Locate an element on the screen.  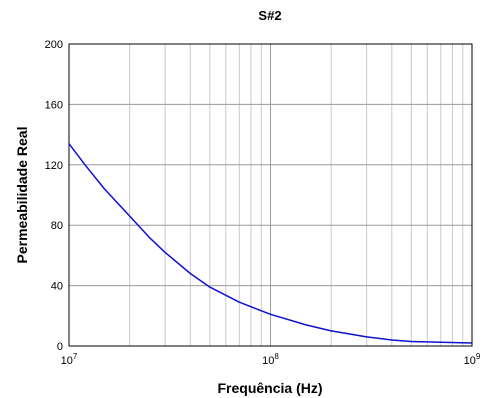
x-tick-label: 10⁸ is located at coordinates (270, 359).